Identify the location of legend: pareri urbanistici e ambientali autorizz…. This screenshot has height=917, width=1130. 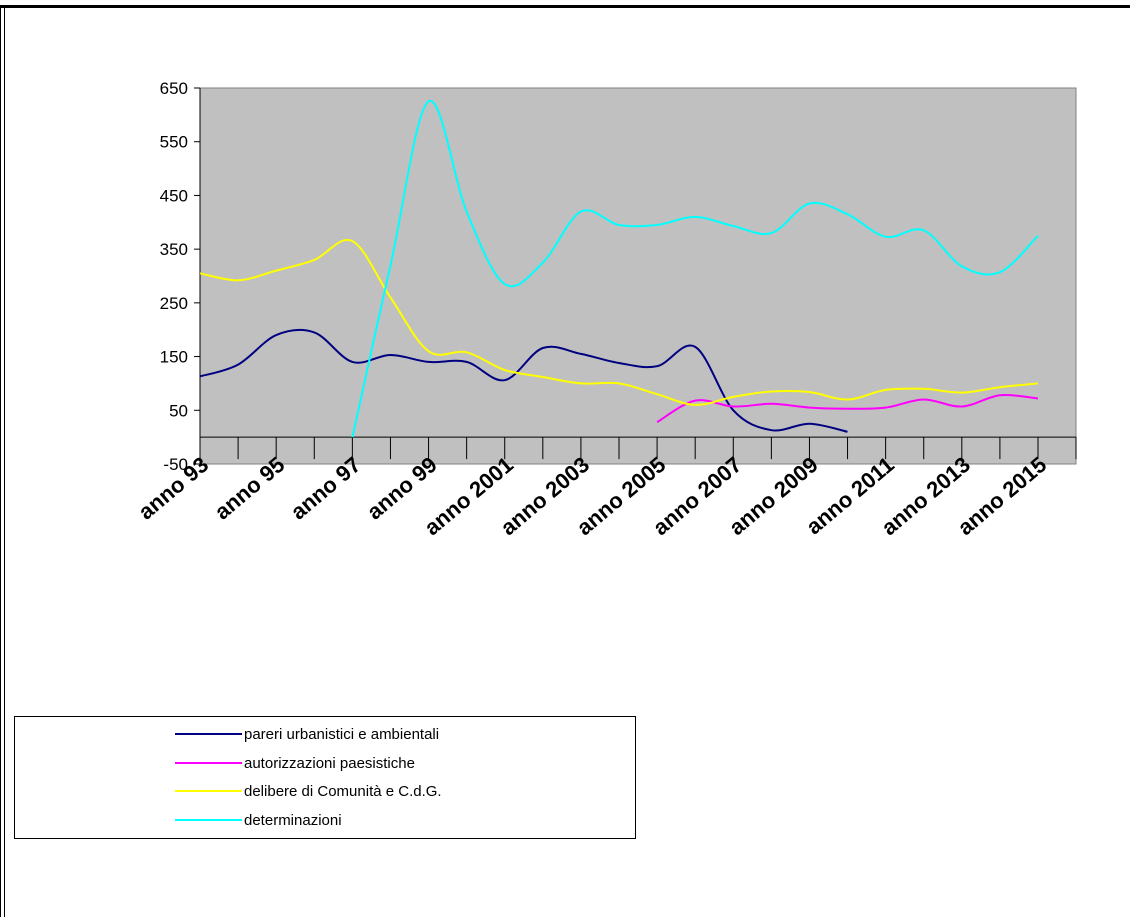
(325, 777).